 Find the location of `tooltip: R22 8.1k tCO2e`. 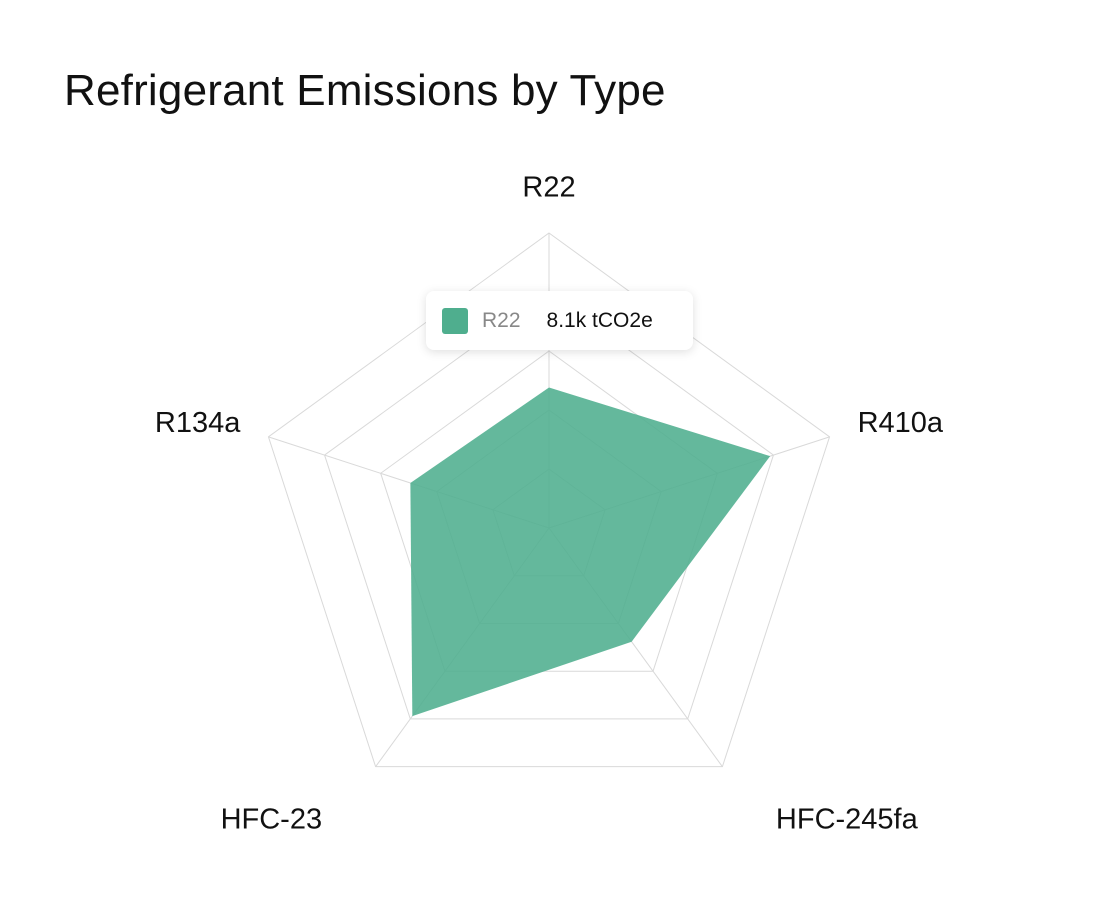

tooltip: R22 8.1k tCO2e is located at coordinates (559, 320).